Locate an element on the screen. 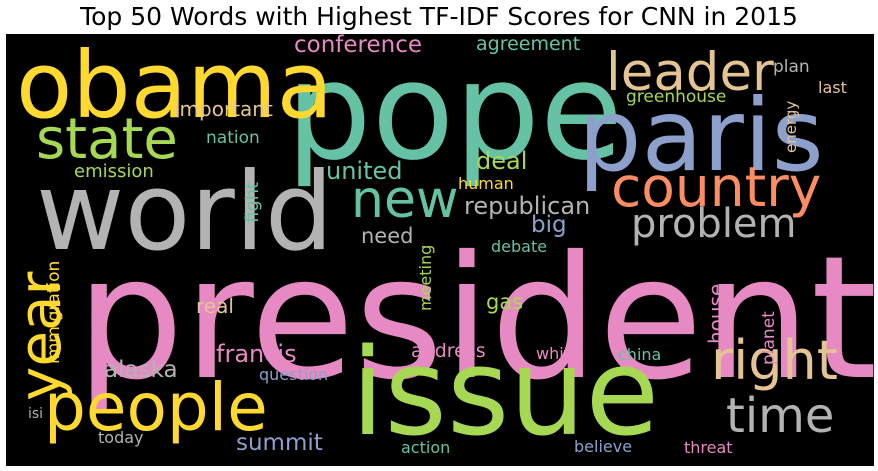  word-alaska: alaska is located at coordinates (141, 370).